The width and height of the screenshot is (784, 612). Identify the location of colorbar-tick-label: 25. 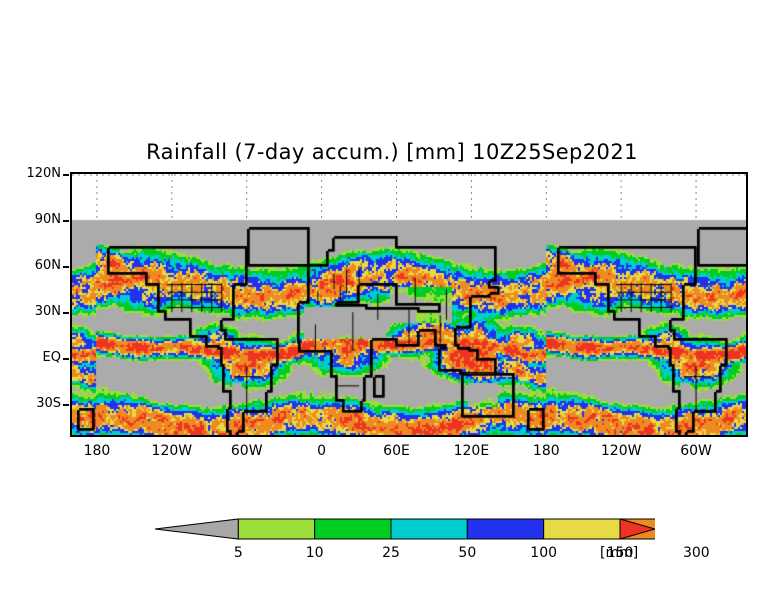
(391, 553).